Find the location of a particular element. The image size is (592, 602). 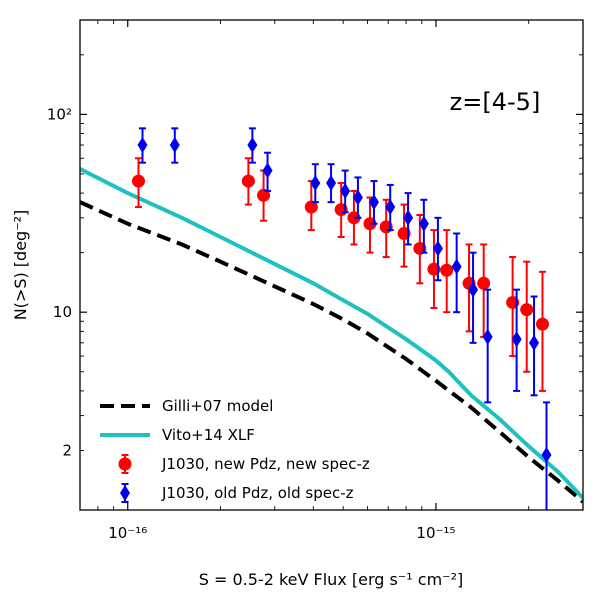

x-tick-label: 10⁻¹⁶ is located at coordinates (127, 533).